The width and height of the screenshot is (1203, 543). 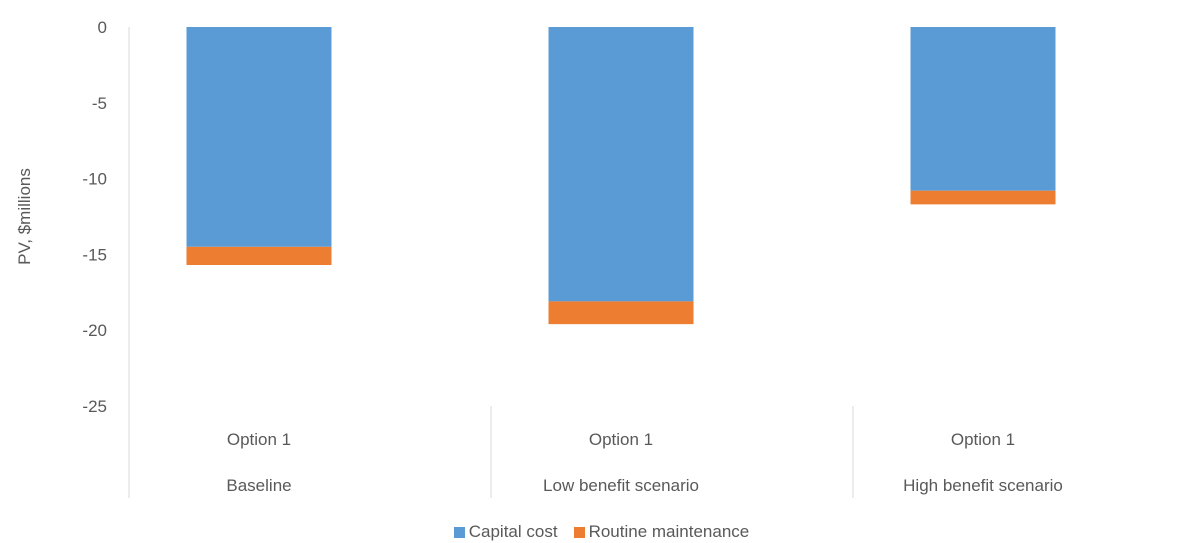 I want to click on x-group-label: High benefit scenario, so click(x=983, y=485).